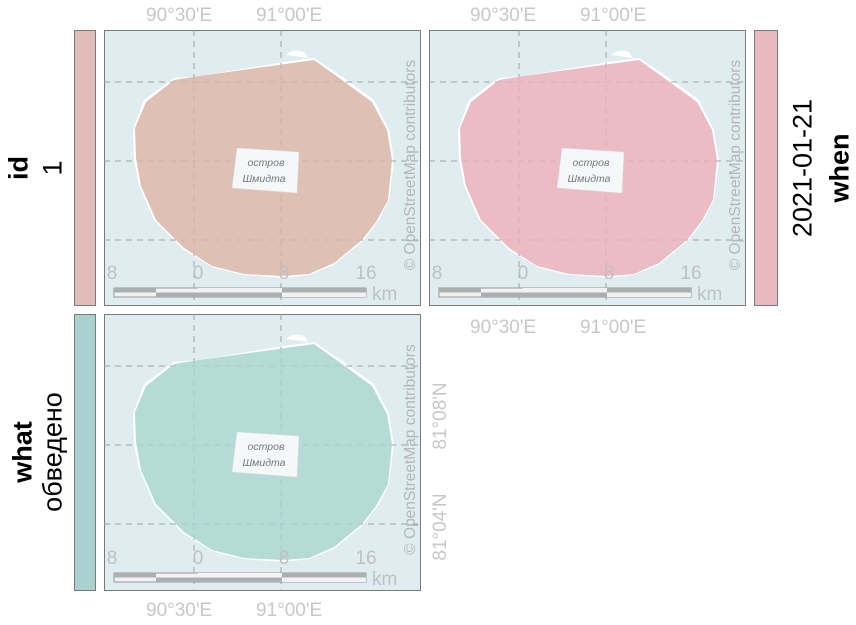 Image resolution: width=856 pixels, height=625 pixels. What do you see at coordinates (289, 610) in the screenshot?
I see `bottom-lon-label-3b: 91°00'E` at bounding box center [289, 610].